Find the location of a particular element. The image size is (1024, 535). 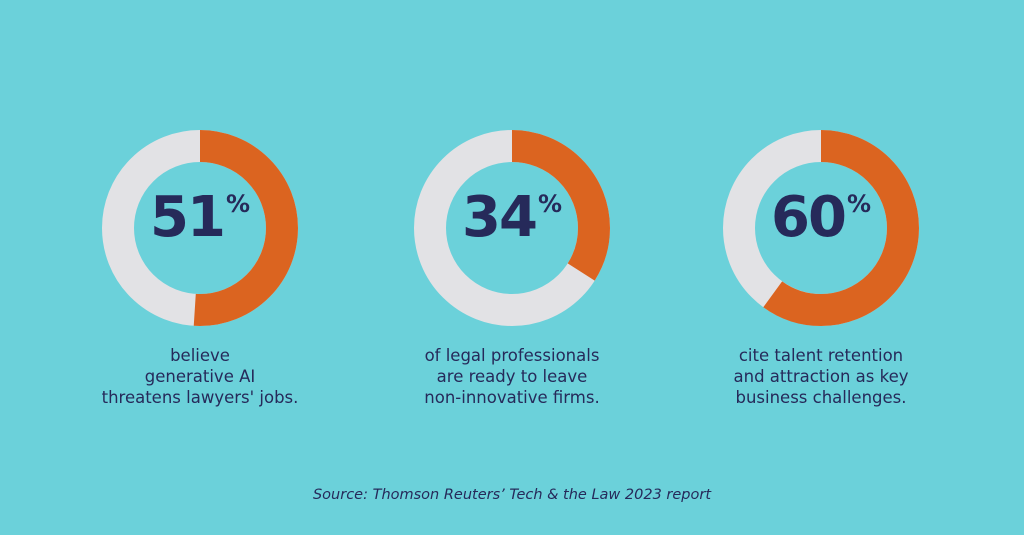

caption-line: business challenges. is located at coordinates (821, 397).